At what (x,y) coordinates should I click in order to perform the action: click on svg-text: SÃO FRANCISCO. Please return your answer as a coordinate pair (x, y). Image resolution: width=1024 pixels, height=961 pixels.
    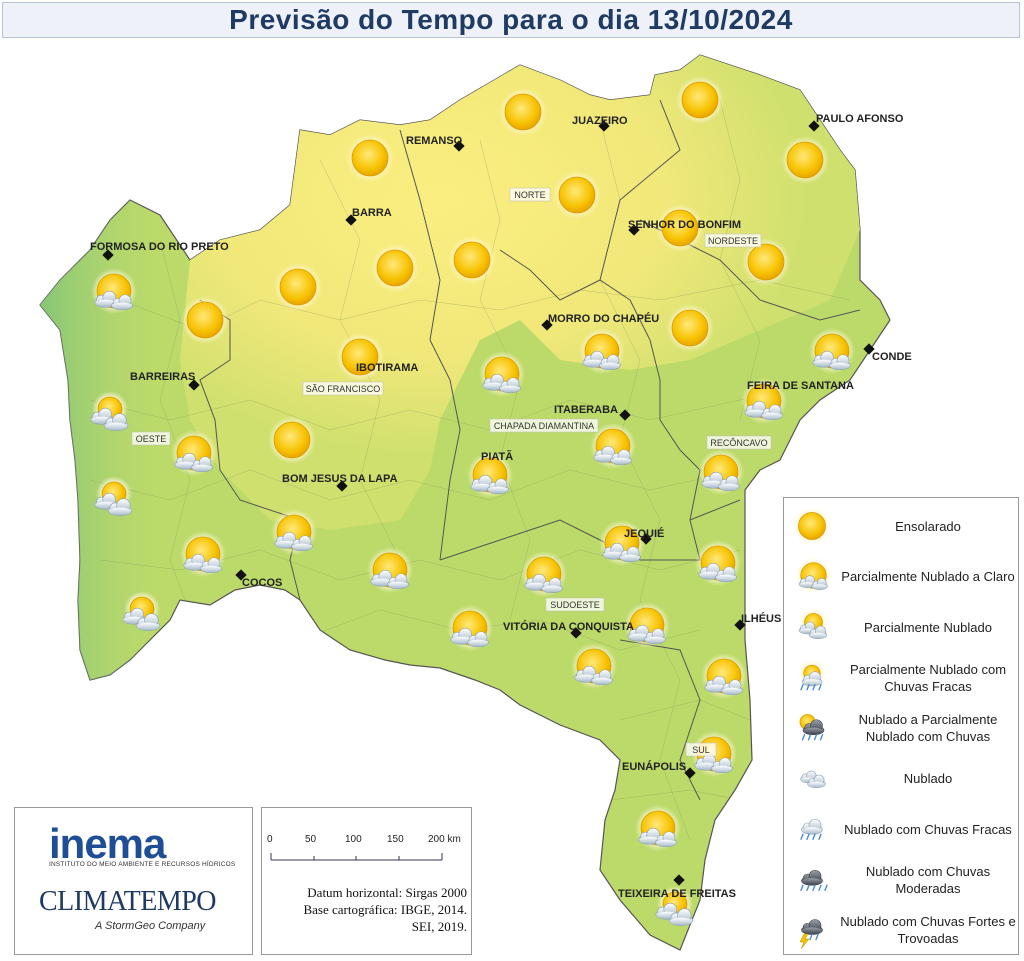
    Looking at the image, I should click on (343, 389).